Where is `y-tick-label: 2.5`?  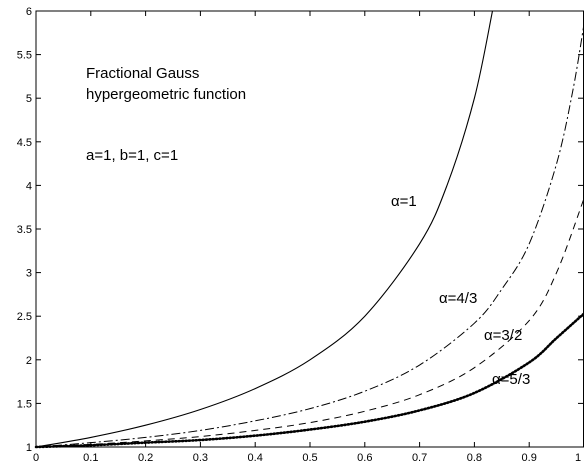 y-tick-label: 2.5 is located at coordinates (24, 317).